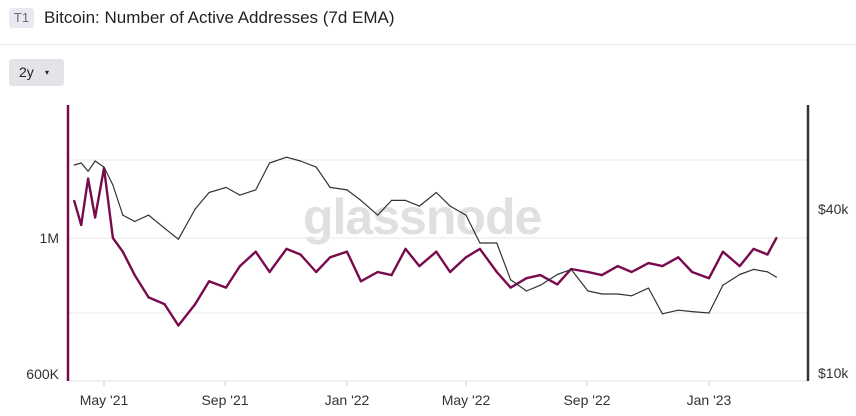 The height and width of the screenshot is (416, 856). I want to click on y-right-tick-label-1: $10k, so click(833, 373).